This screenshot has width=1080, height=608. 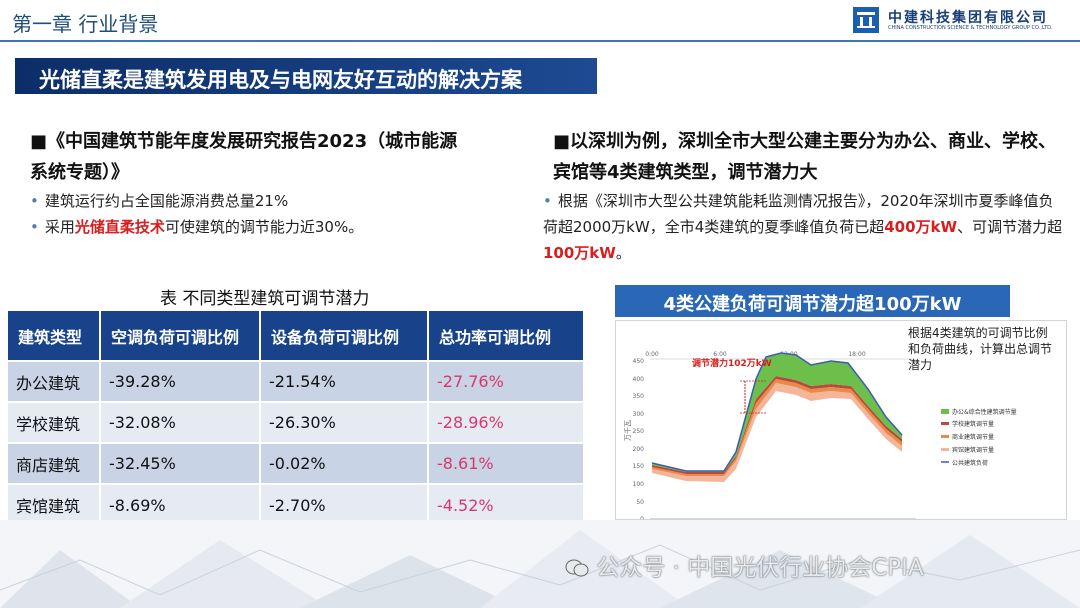 I want to click on y-tick: 450, so click(x=639, y=361).